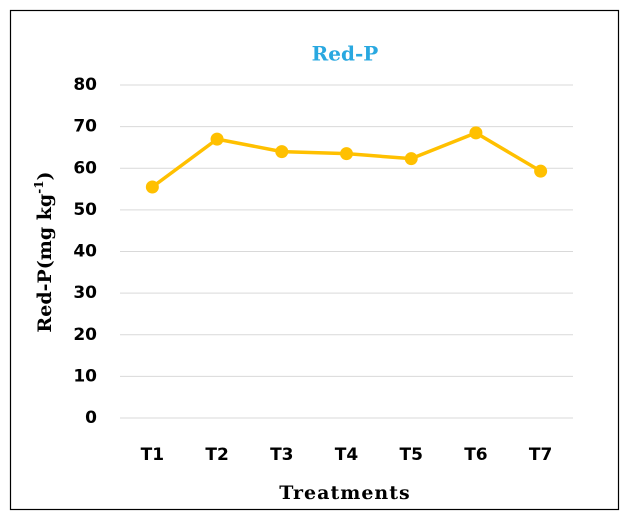 The image size is (629, 511). What do you see at coordinates (216, 455) in the screenshot?
I see `x-tick-label: T2` at bounding box center [216, 455].